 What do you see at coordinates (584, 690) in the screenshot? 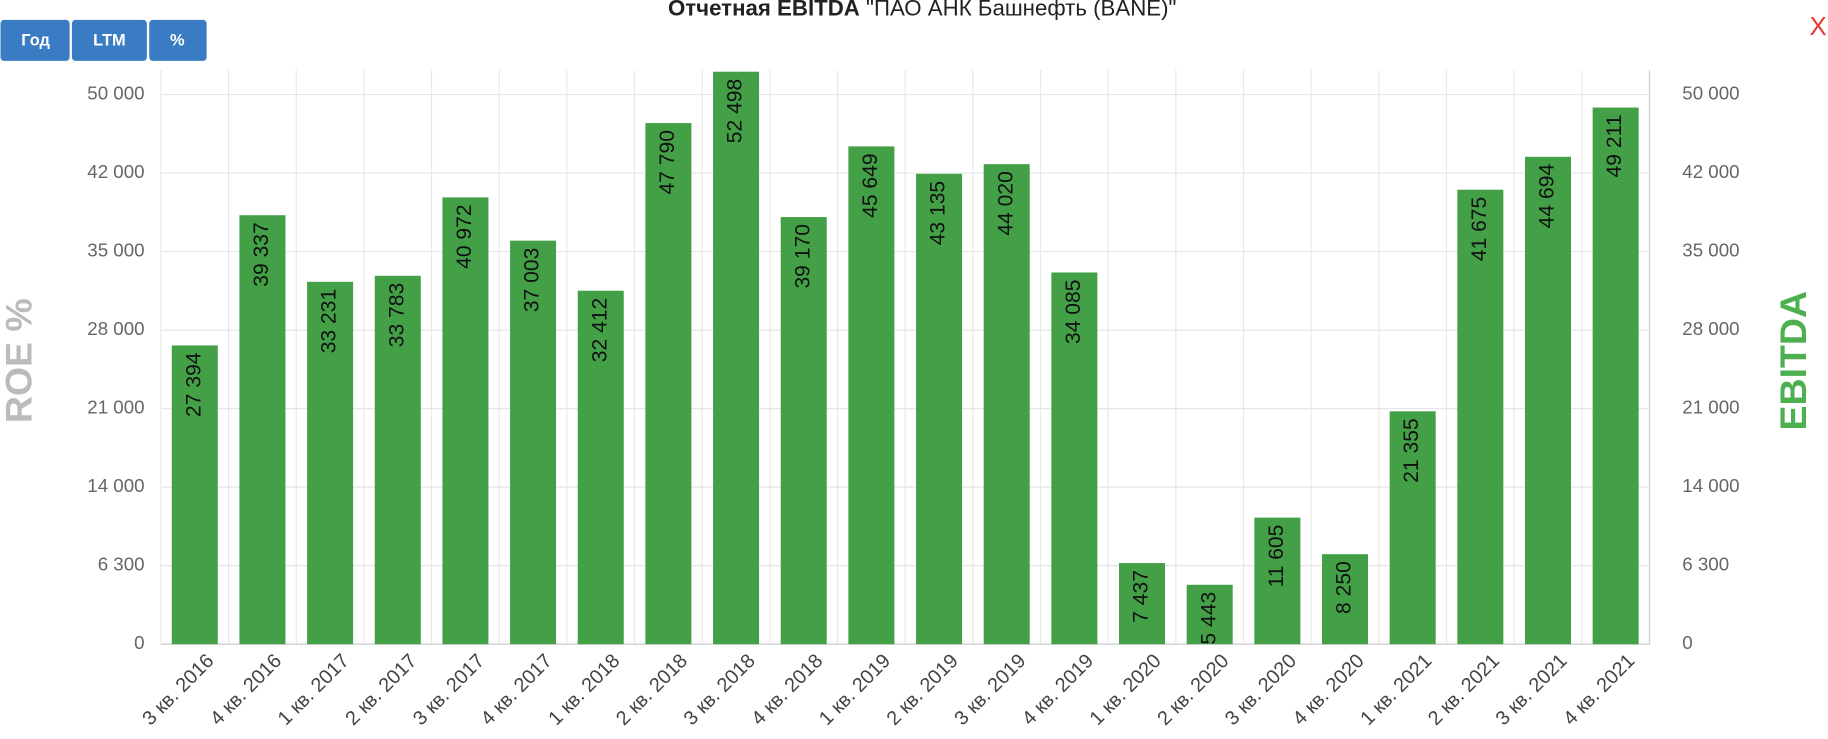
I see `x-tick-label: 1 кв. 2018` at bounding box center [584, 690].